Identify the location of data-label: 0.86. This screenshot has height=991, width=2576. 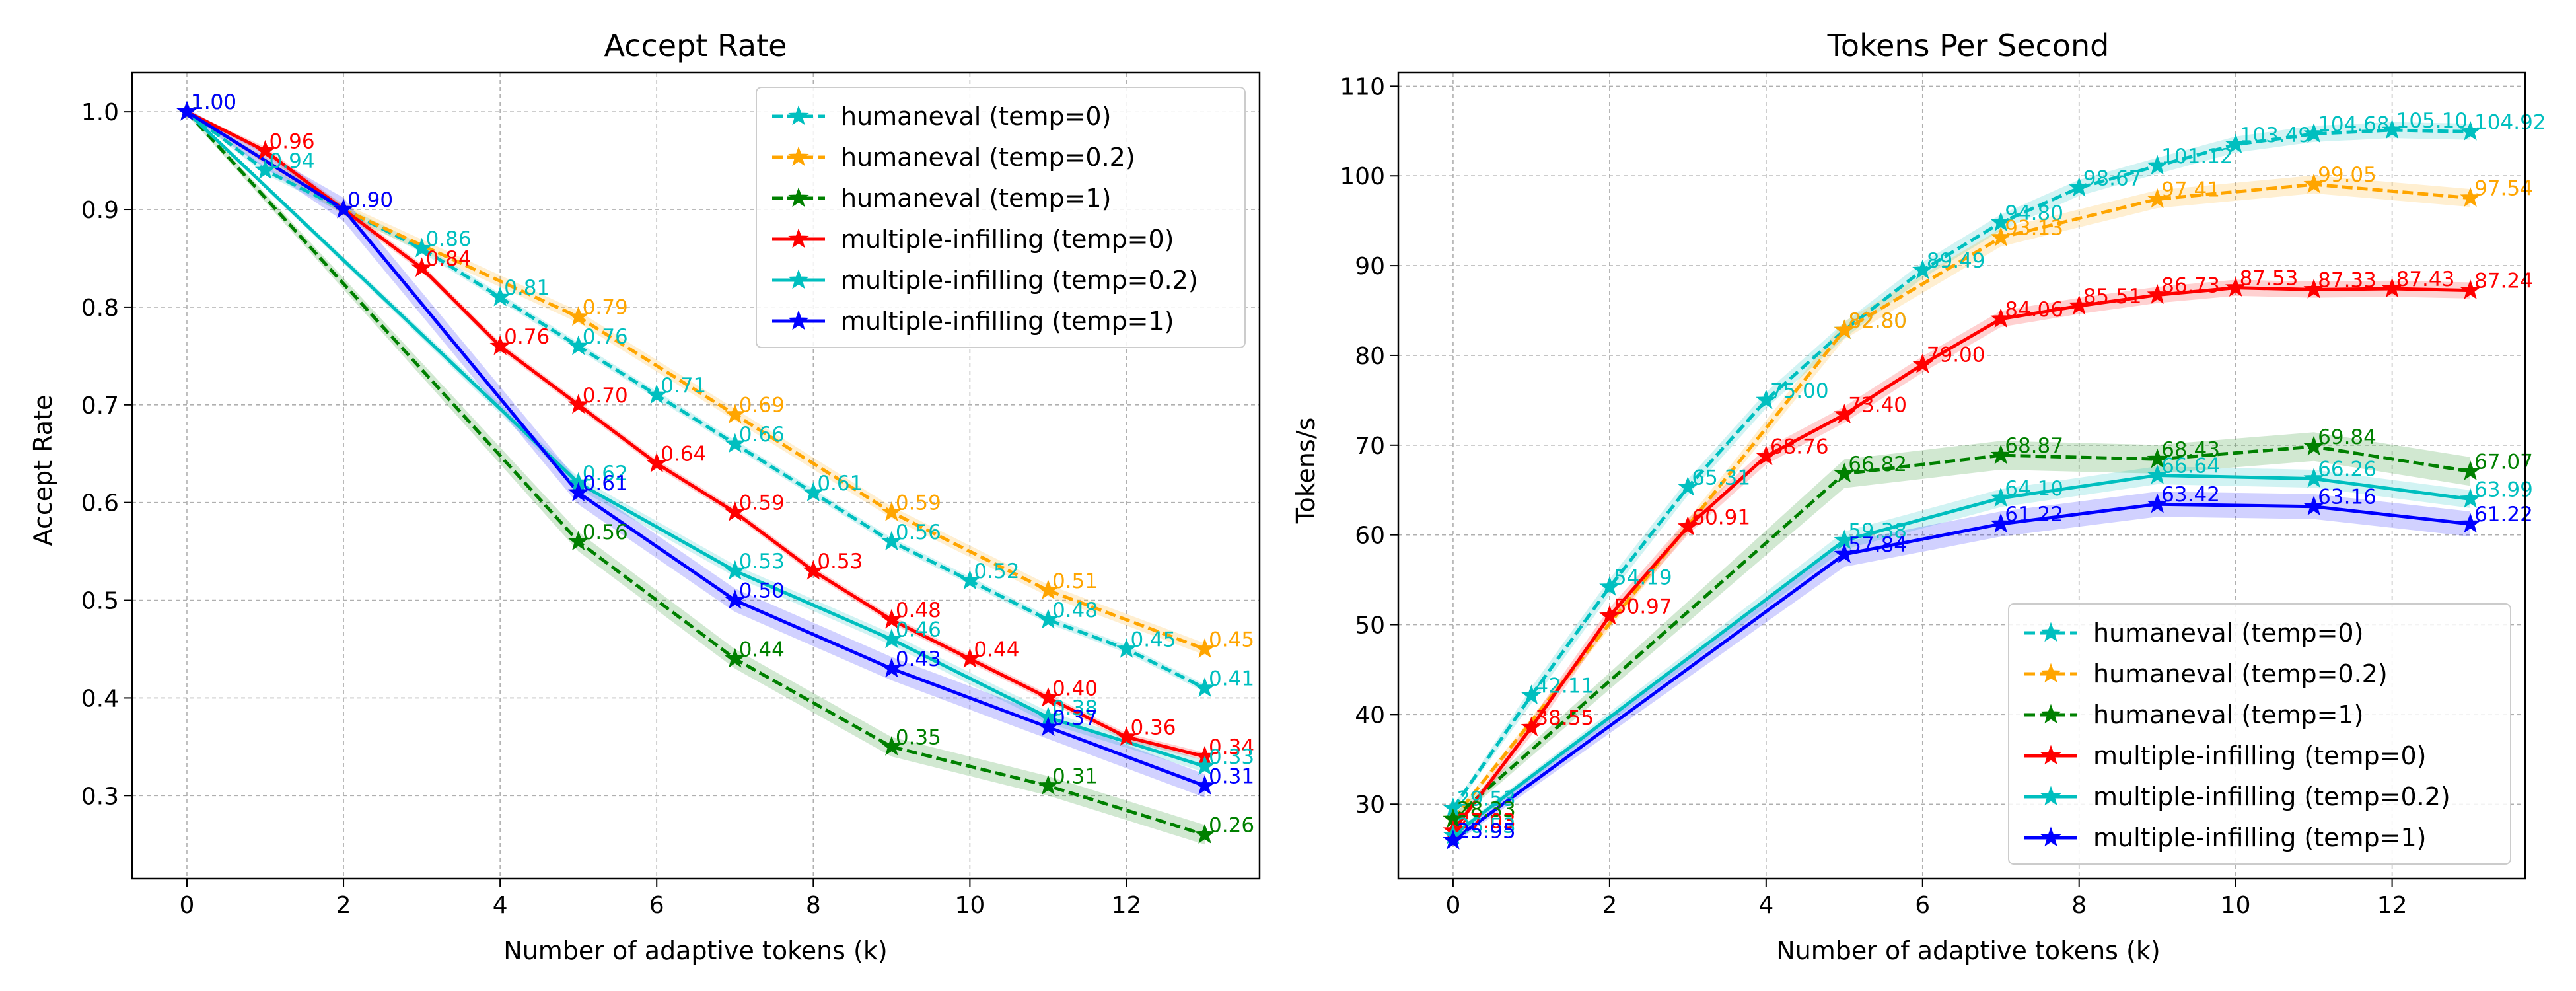
(449, 239).